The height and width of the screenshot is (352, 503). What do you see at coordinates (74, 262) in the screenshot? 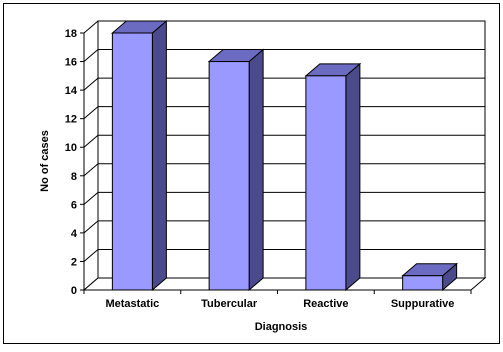
I see `y-tick-label: 2` at bounding box center [74, 262].